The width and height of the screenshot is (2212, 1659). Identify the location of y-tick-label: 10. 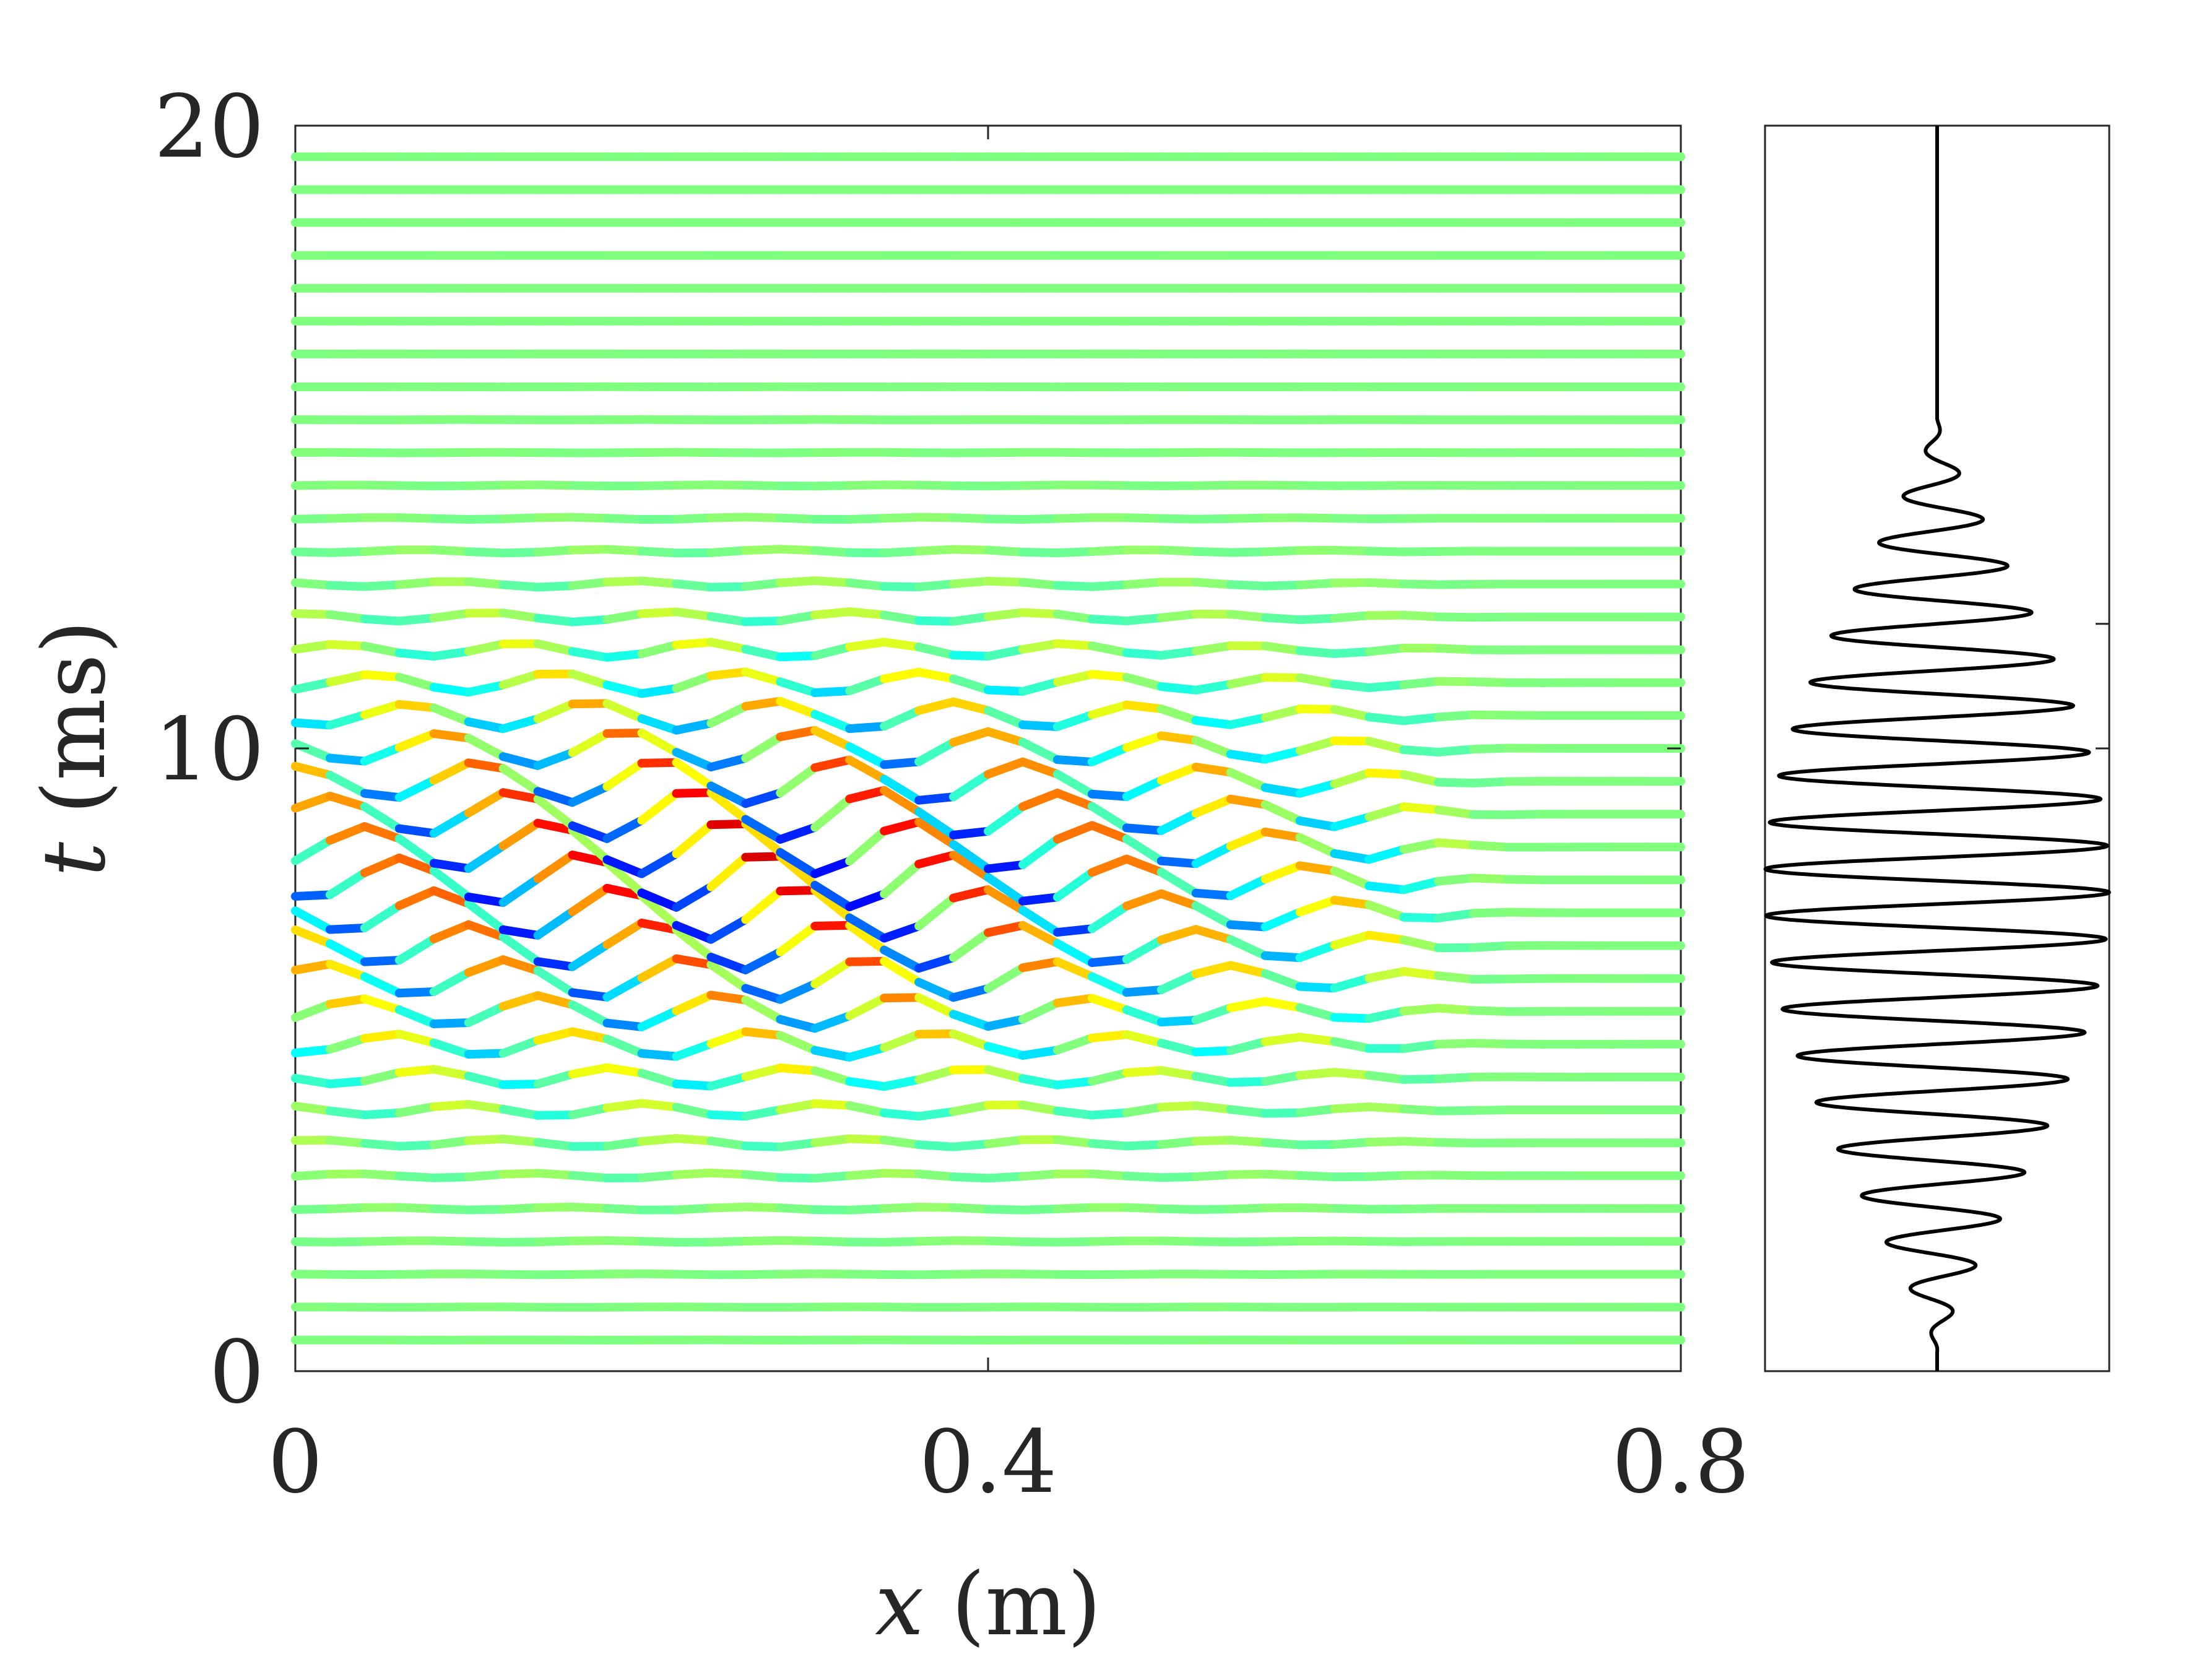
(209, 750).